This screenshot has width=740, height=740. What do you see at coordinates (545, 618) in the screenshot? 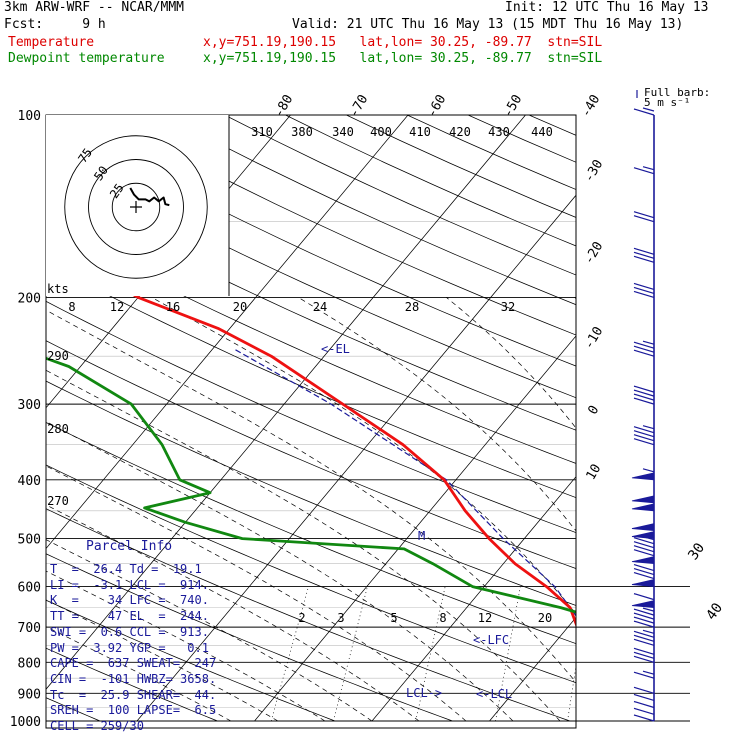
I see `mixing-ratio-label-20: 20` at bounding box center [545, 618].